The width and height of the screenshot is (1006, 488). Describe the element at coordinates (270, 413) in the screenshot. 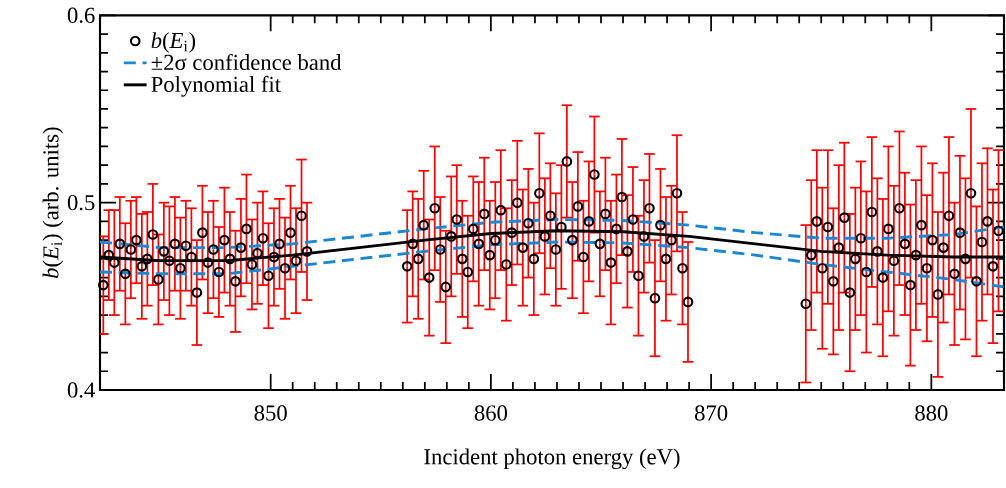

I see `x-tick-label: 850` at that location.